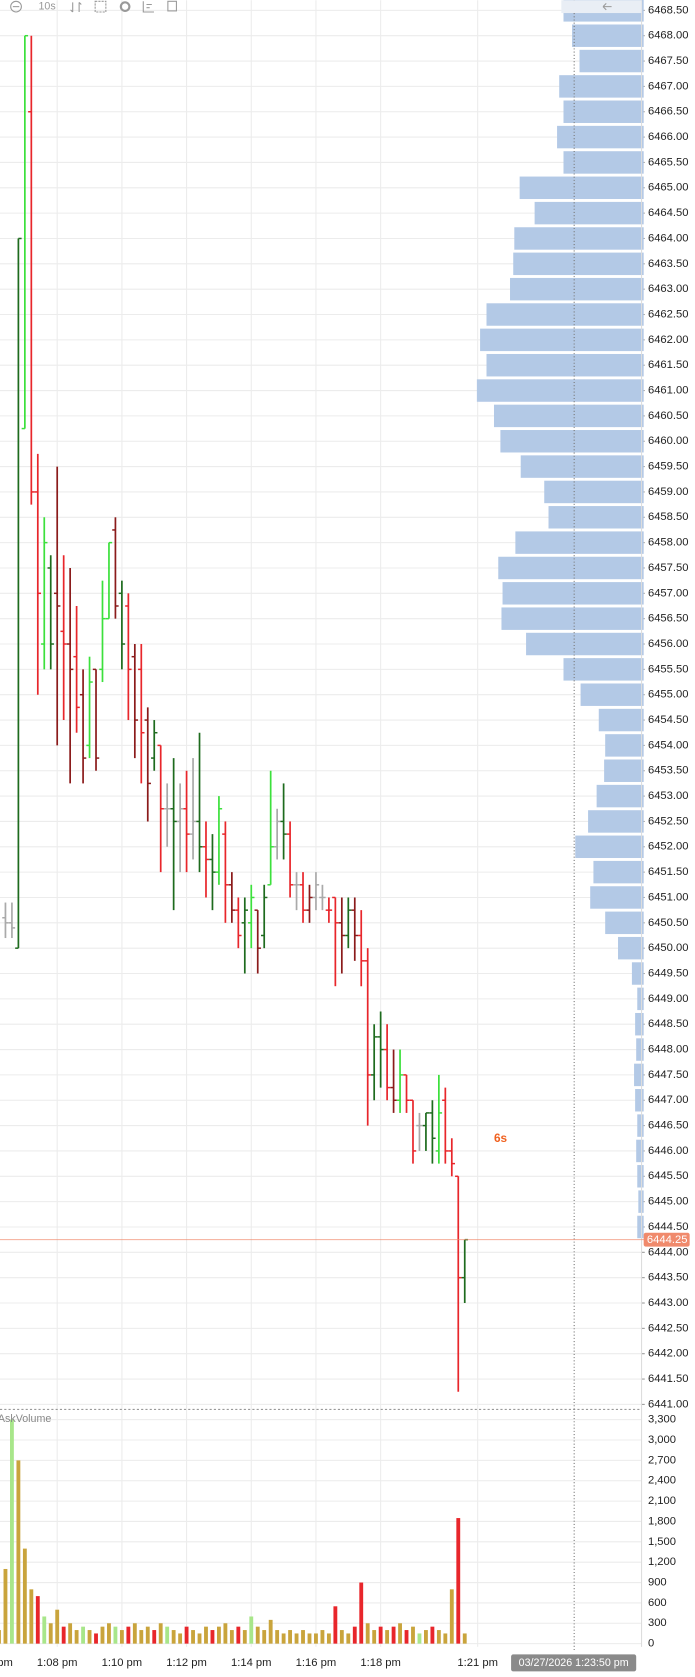 This screenshot has width=695, height=1677. I want to click on collapse-arrow, so click(607, 7).